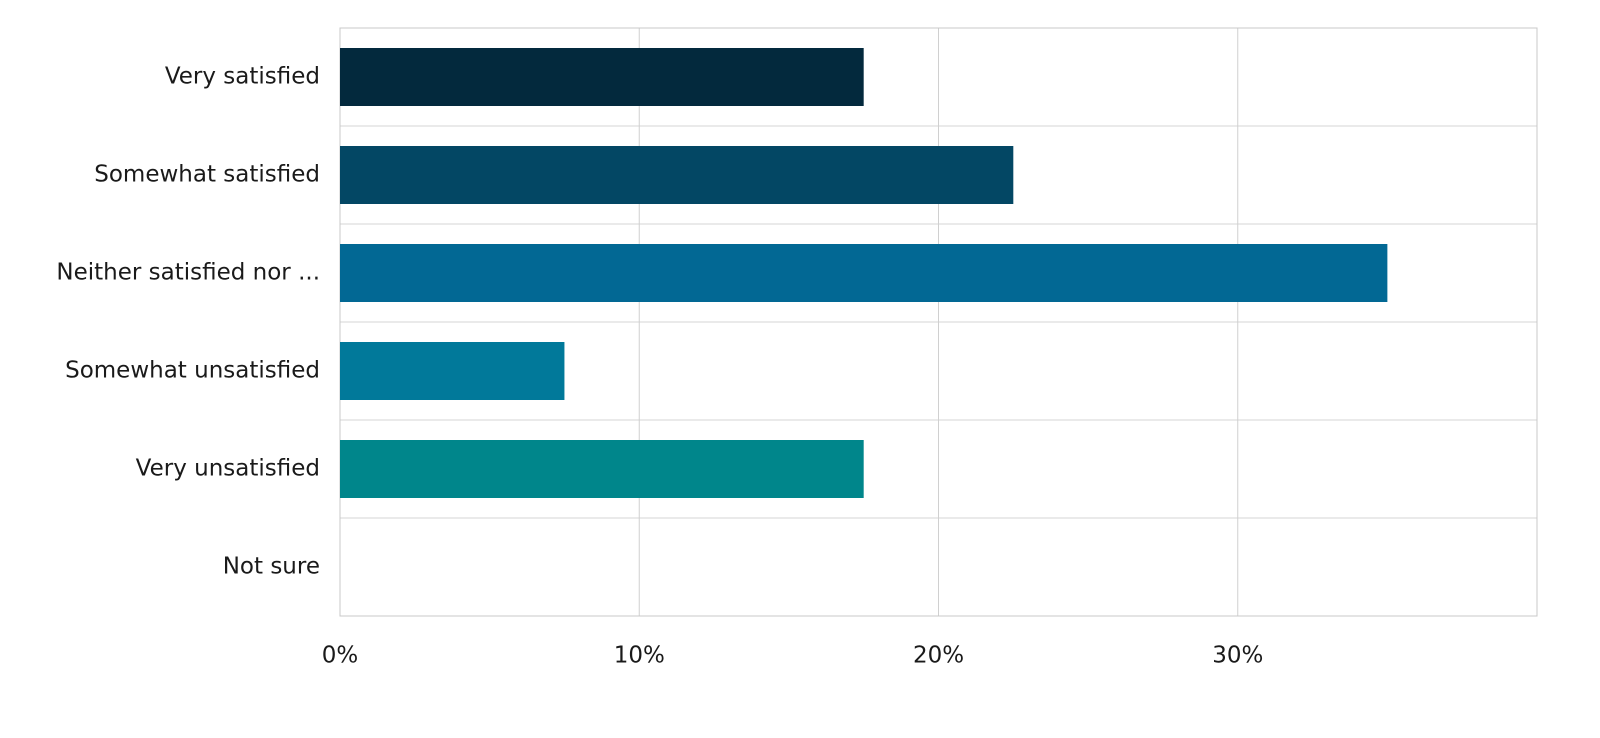  What do you see at coordinates (242, 77) in the screenshot?
I see `y-tick-label: Very satisfied` at bounding box center [242, 77].